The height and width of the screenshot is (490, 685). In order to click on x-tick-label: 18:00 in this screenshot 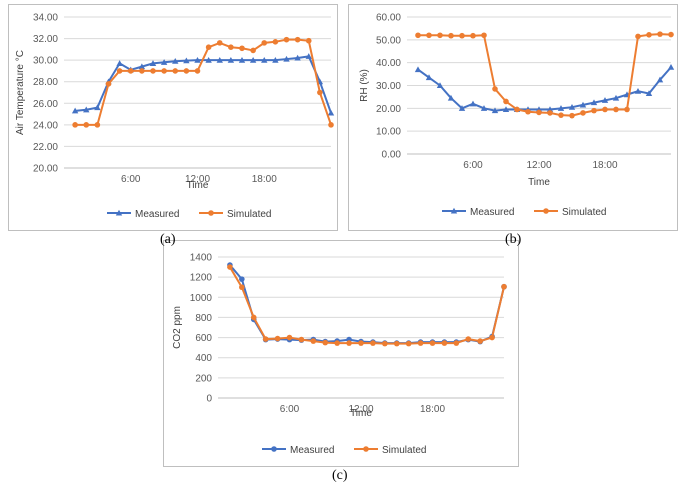, I will do `click(264, 179)`.